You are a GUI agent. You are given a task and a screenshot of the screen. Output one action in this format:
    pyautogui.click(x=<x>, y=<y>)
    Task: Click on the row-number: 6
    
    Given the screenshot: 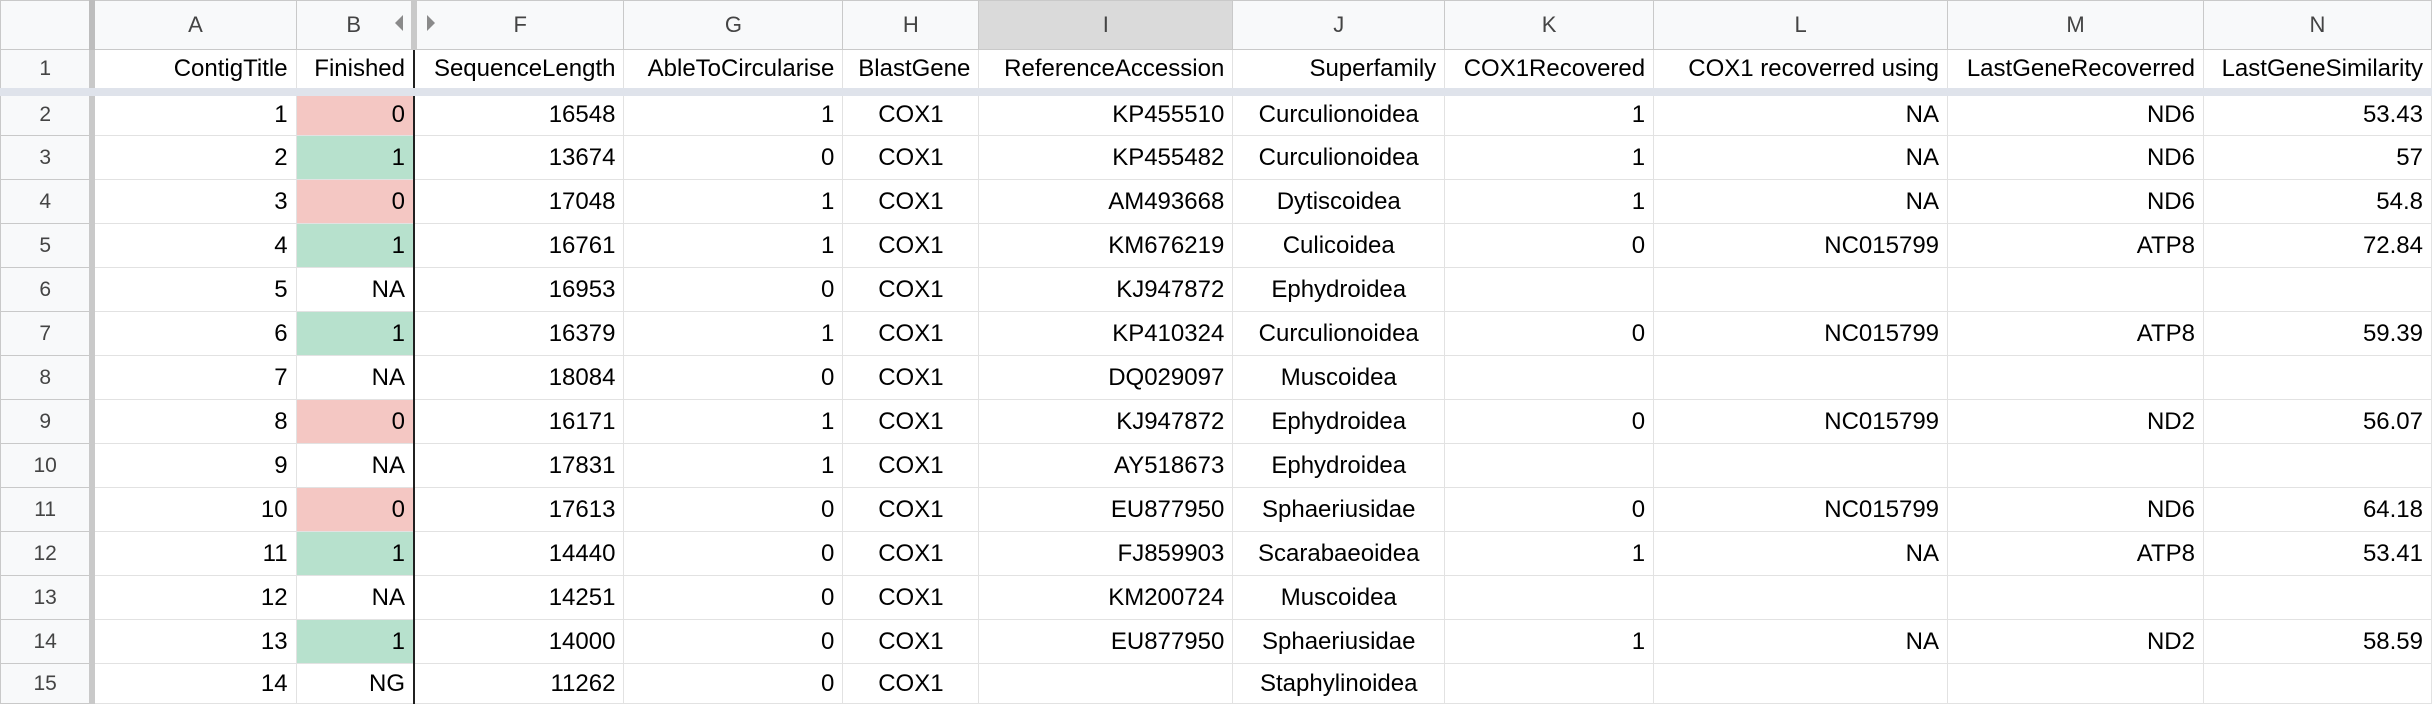 What is the action you would take?
    pyautogui.click(x=48, y=289)
    